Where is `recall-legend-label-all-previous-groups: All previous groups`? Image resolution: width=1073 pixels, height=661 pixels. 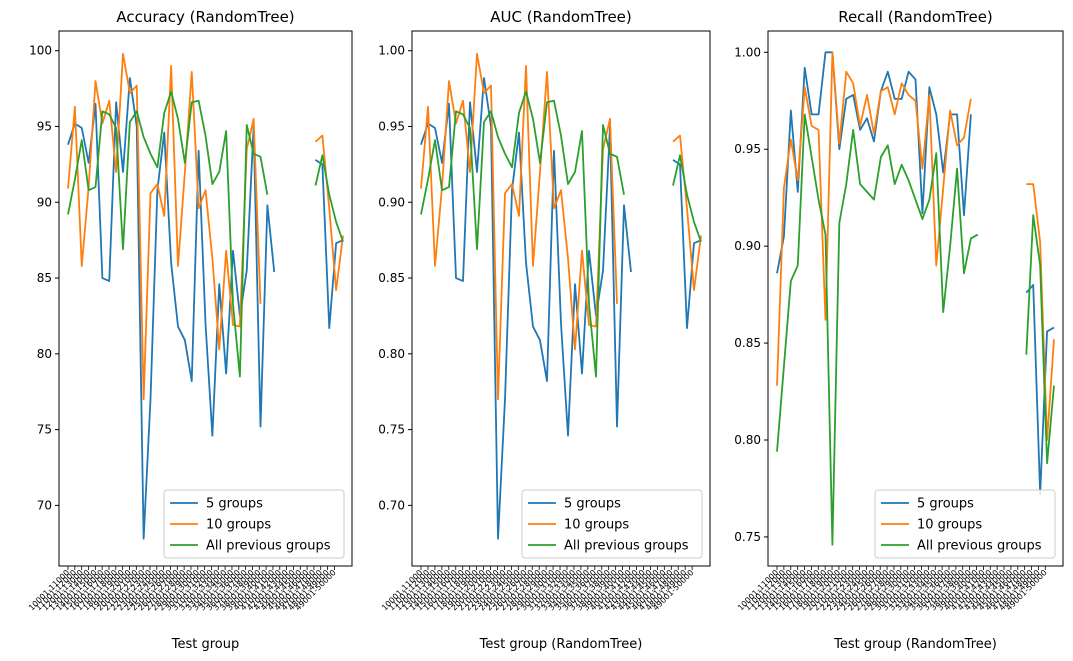 recall-legend-label-all-previous-groups: All previous groups is located at coordinates (979, 546).